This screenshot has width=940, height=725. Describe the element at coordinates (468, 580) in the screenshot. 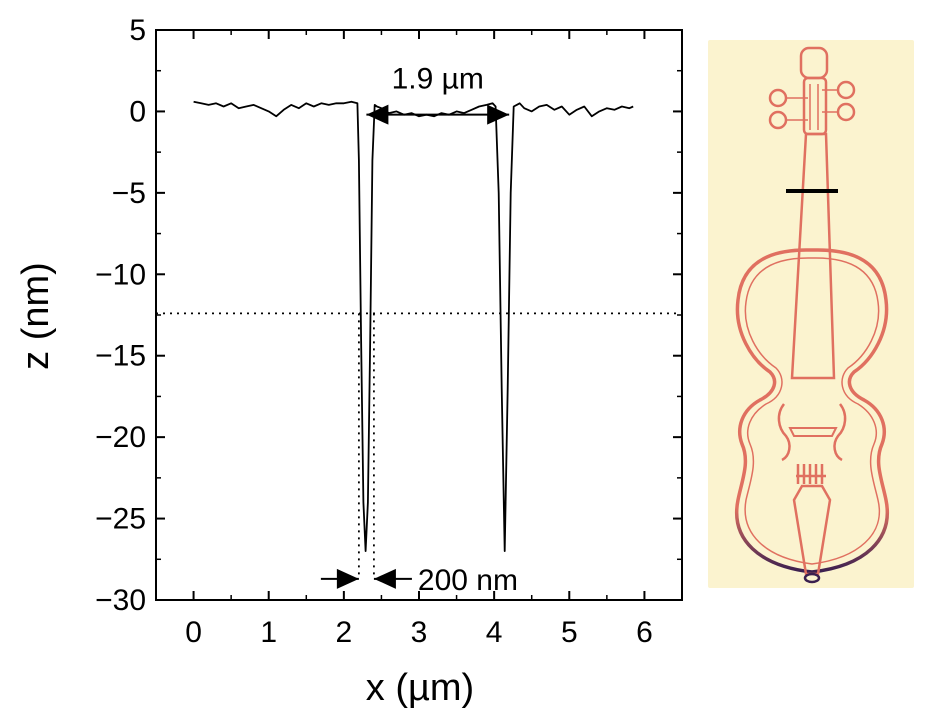

I see `width-label: 200 nm` at that location.